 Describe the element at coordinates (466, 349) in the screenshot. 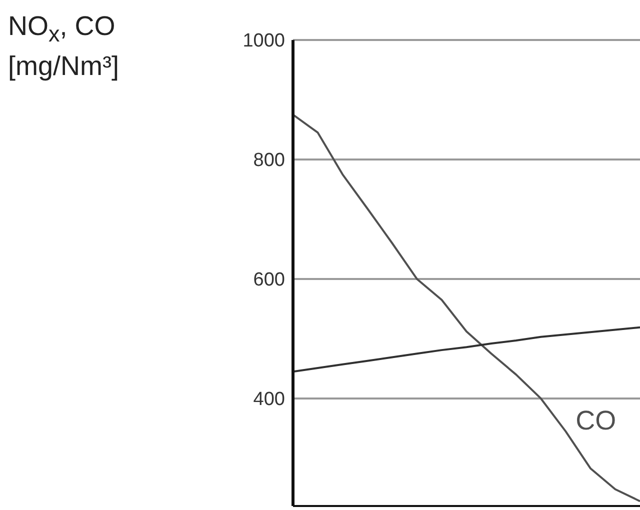

I see `line-series` at that location.